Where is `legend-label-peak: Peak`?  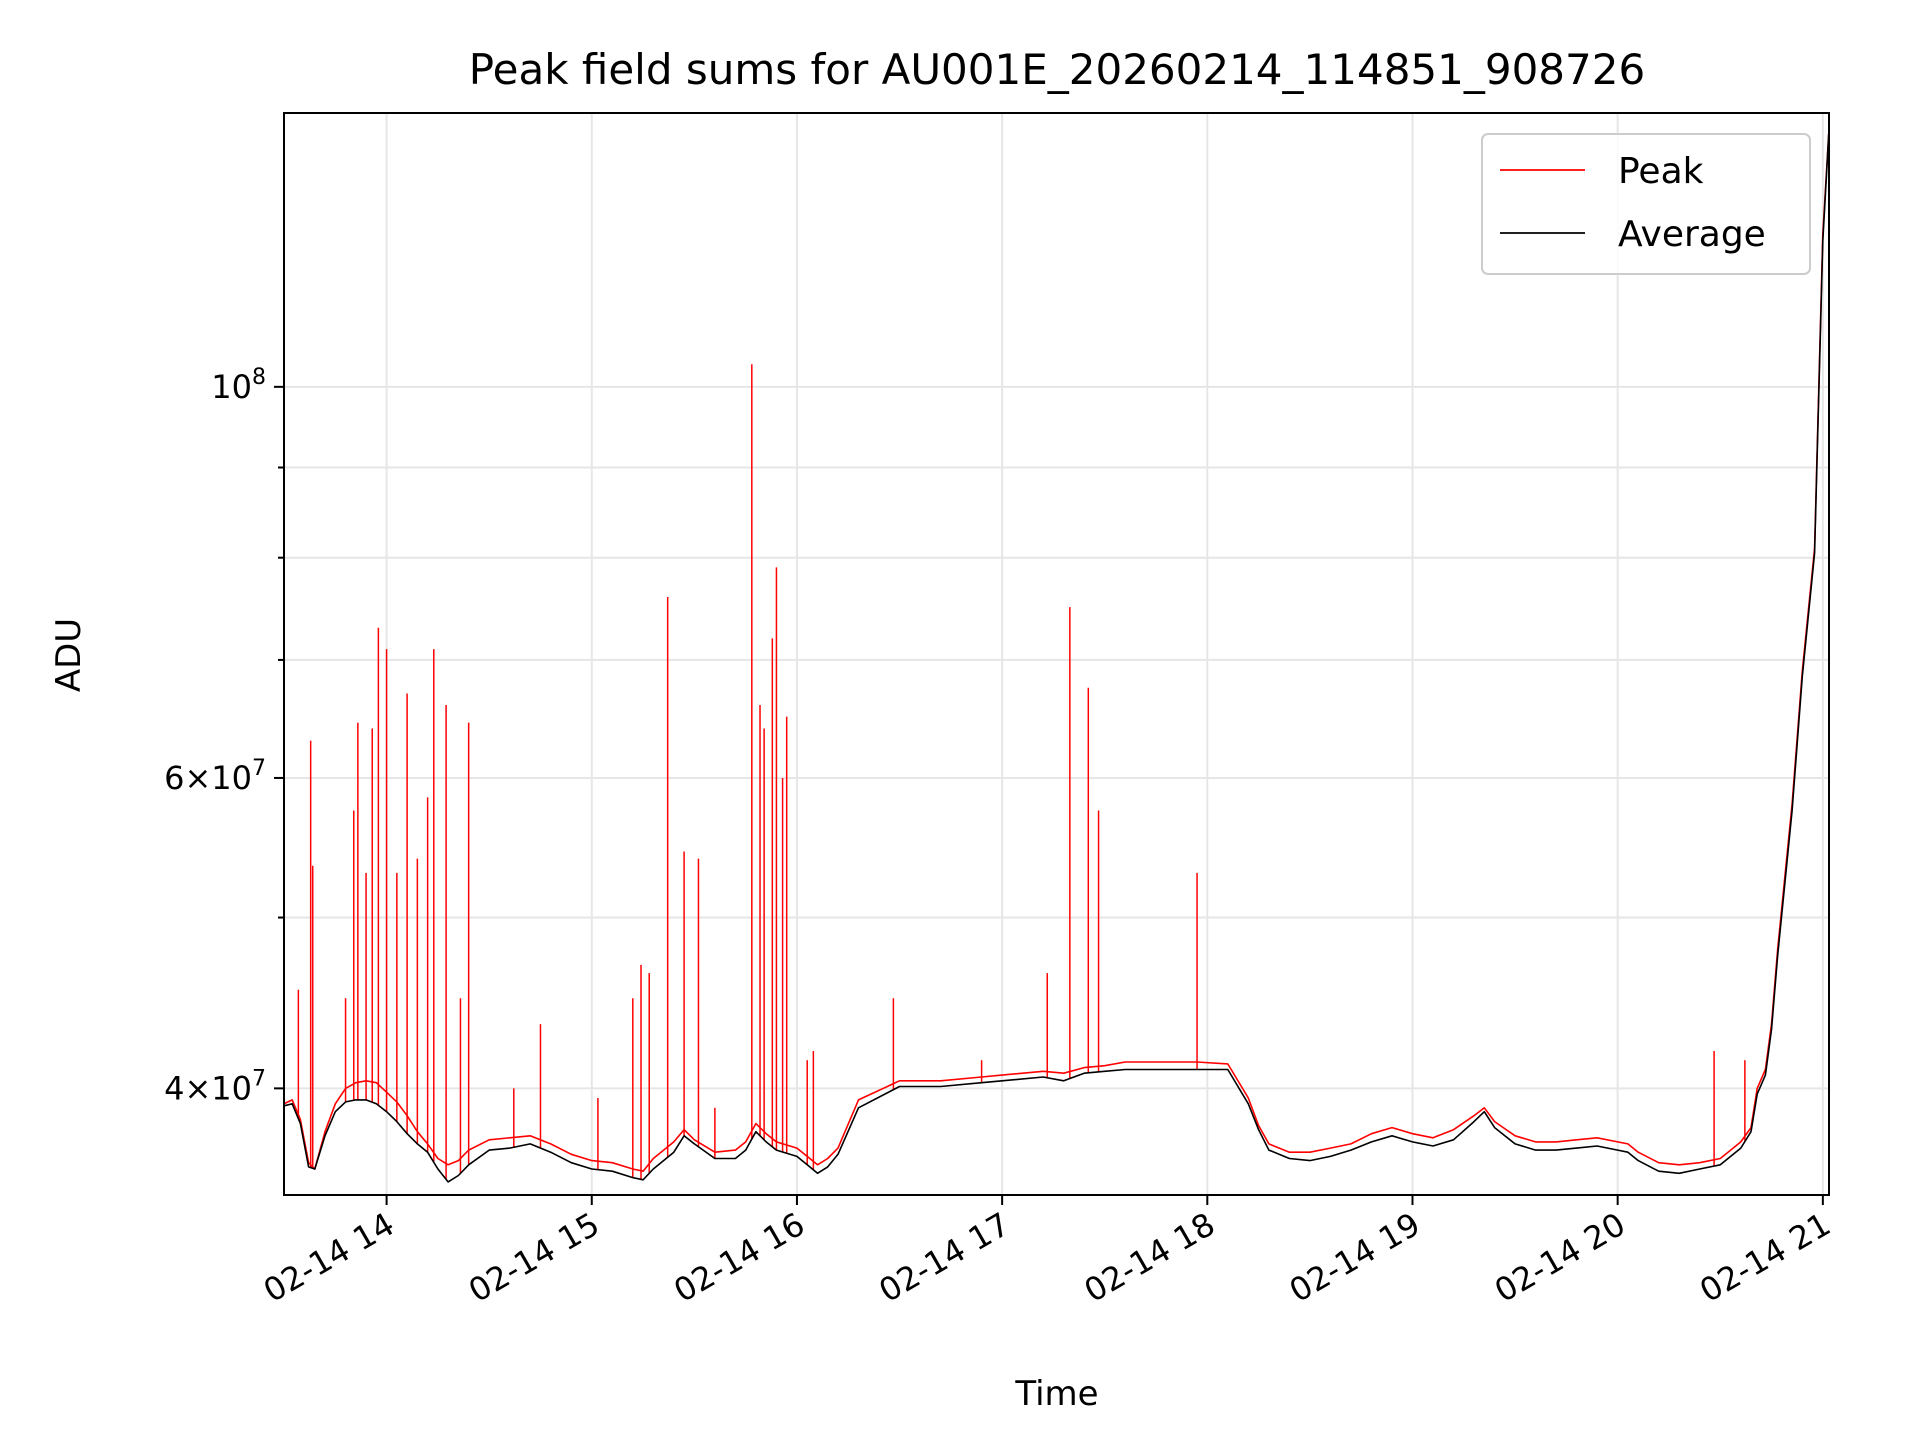
legend-label-peak: Peak is located at coordinates (1661, 171).